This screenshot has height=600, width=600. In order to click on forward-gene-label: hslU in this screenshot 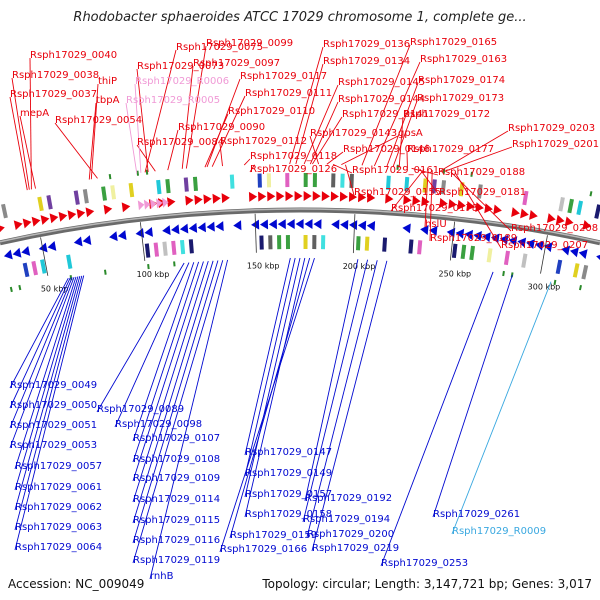, I will do `click(436, 224)`.